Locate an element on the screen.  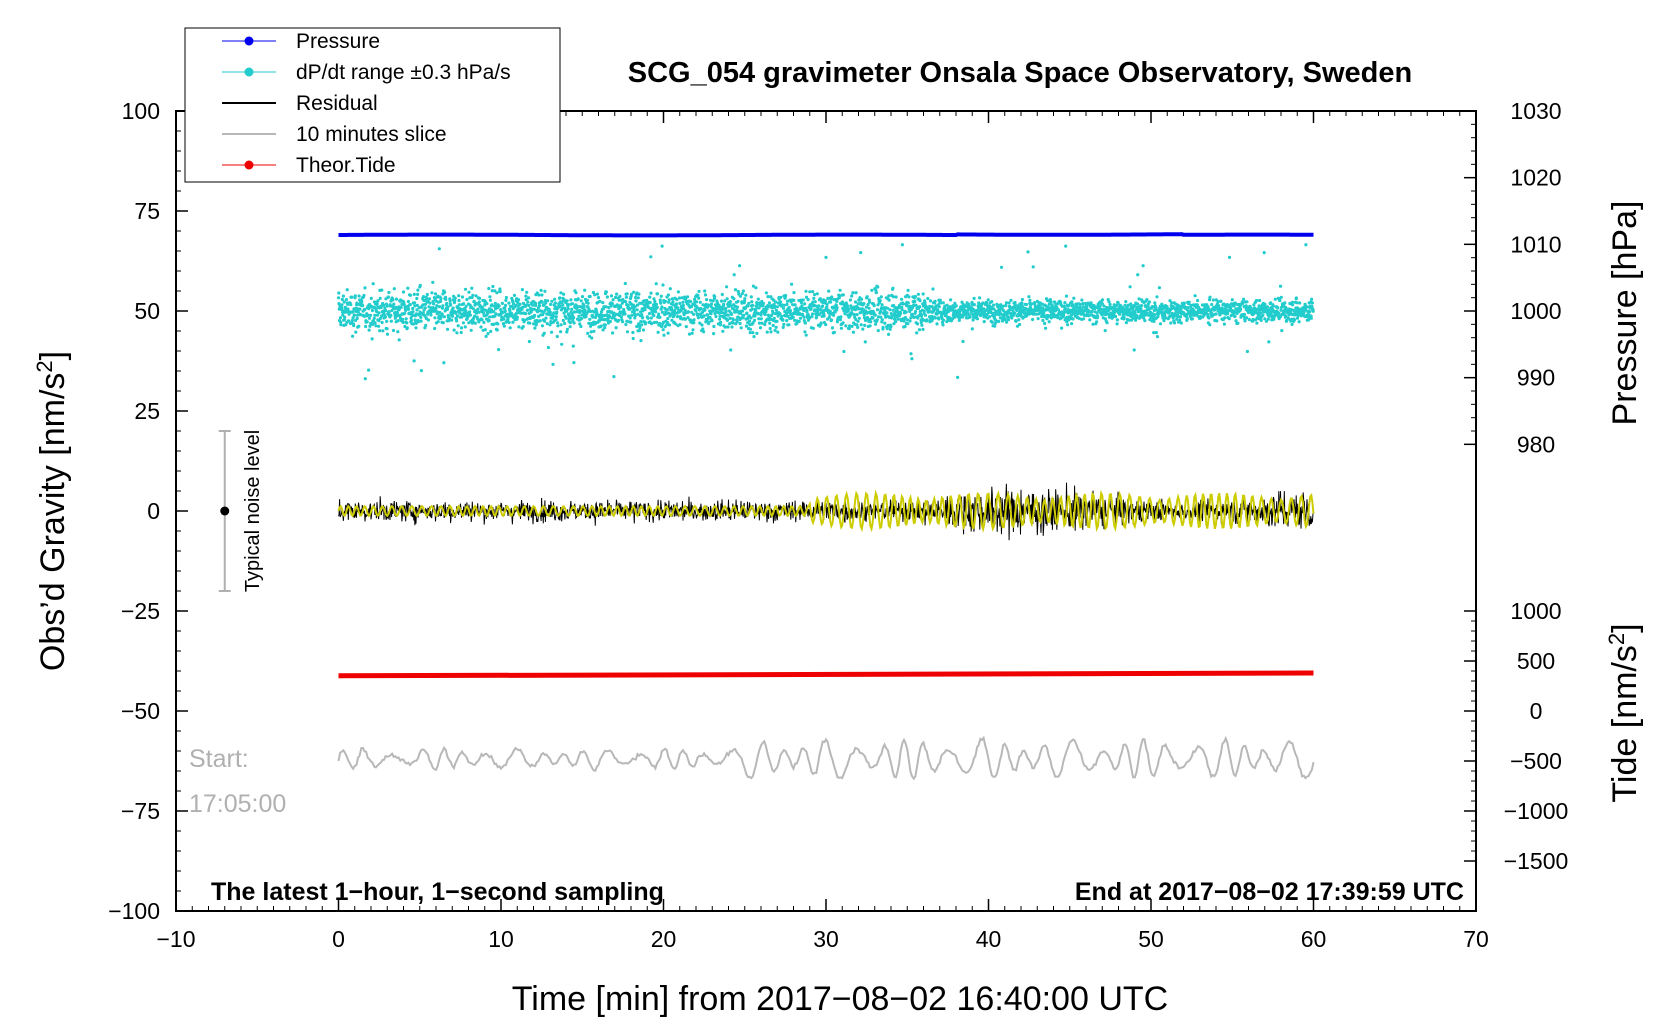
pressure-axis-title: Pressure [hPa] is located at coordinates (1625, 313).